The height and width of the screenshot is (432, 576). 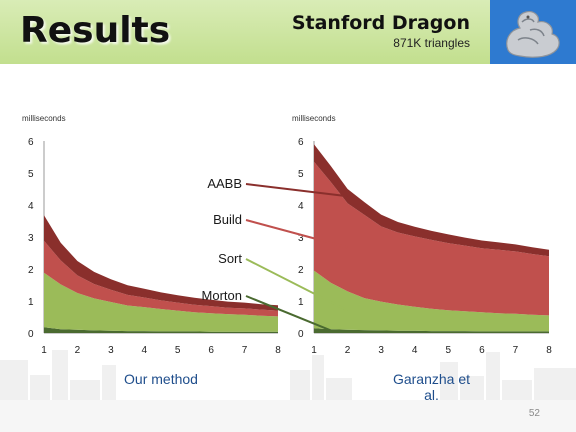 What do you see at coordinates (230, 258) in the screenshot?
I see `legend-label-sort: Sort` at bounding box center [230, 258].